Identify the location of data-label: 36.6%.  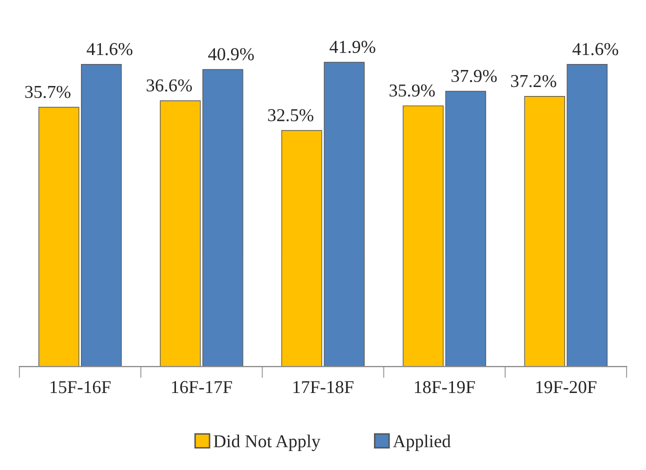
(169, 85).